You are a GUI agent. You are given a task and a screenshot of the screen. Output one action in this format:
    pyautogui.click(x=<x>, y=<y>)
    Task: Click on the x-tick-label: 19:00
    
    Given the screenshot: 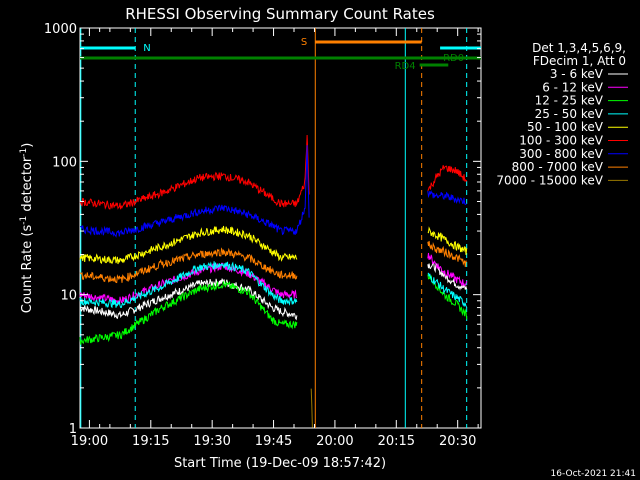 What is the action you would take?
    pyautogui.click(x=89, y=441)
    